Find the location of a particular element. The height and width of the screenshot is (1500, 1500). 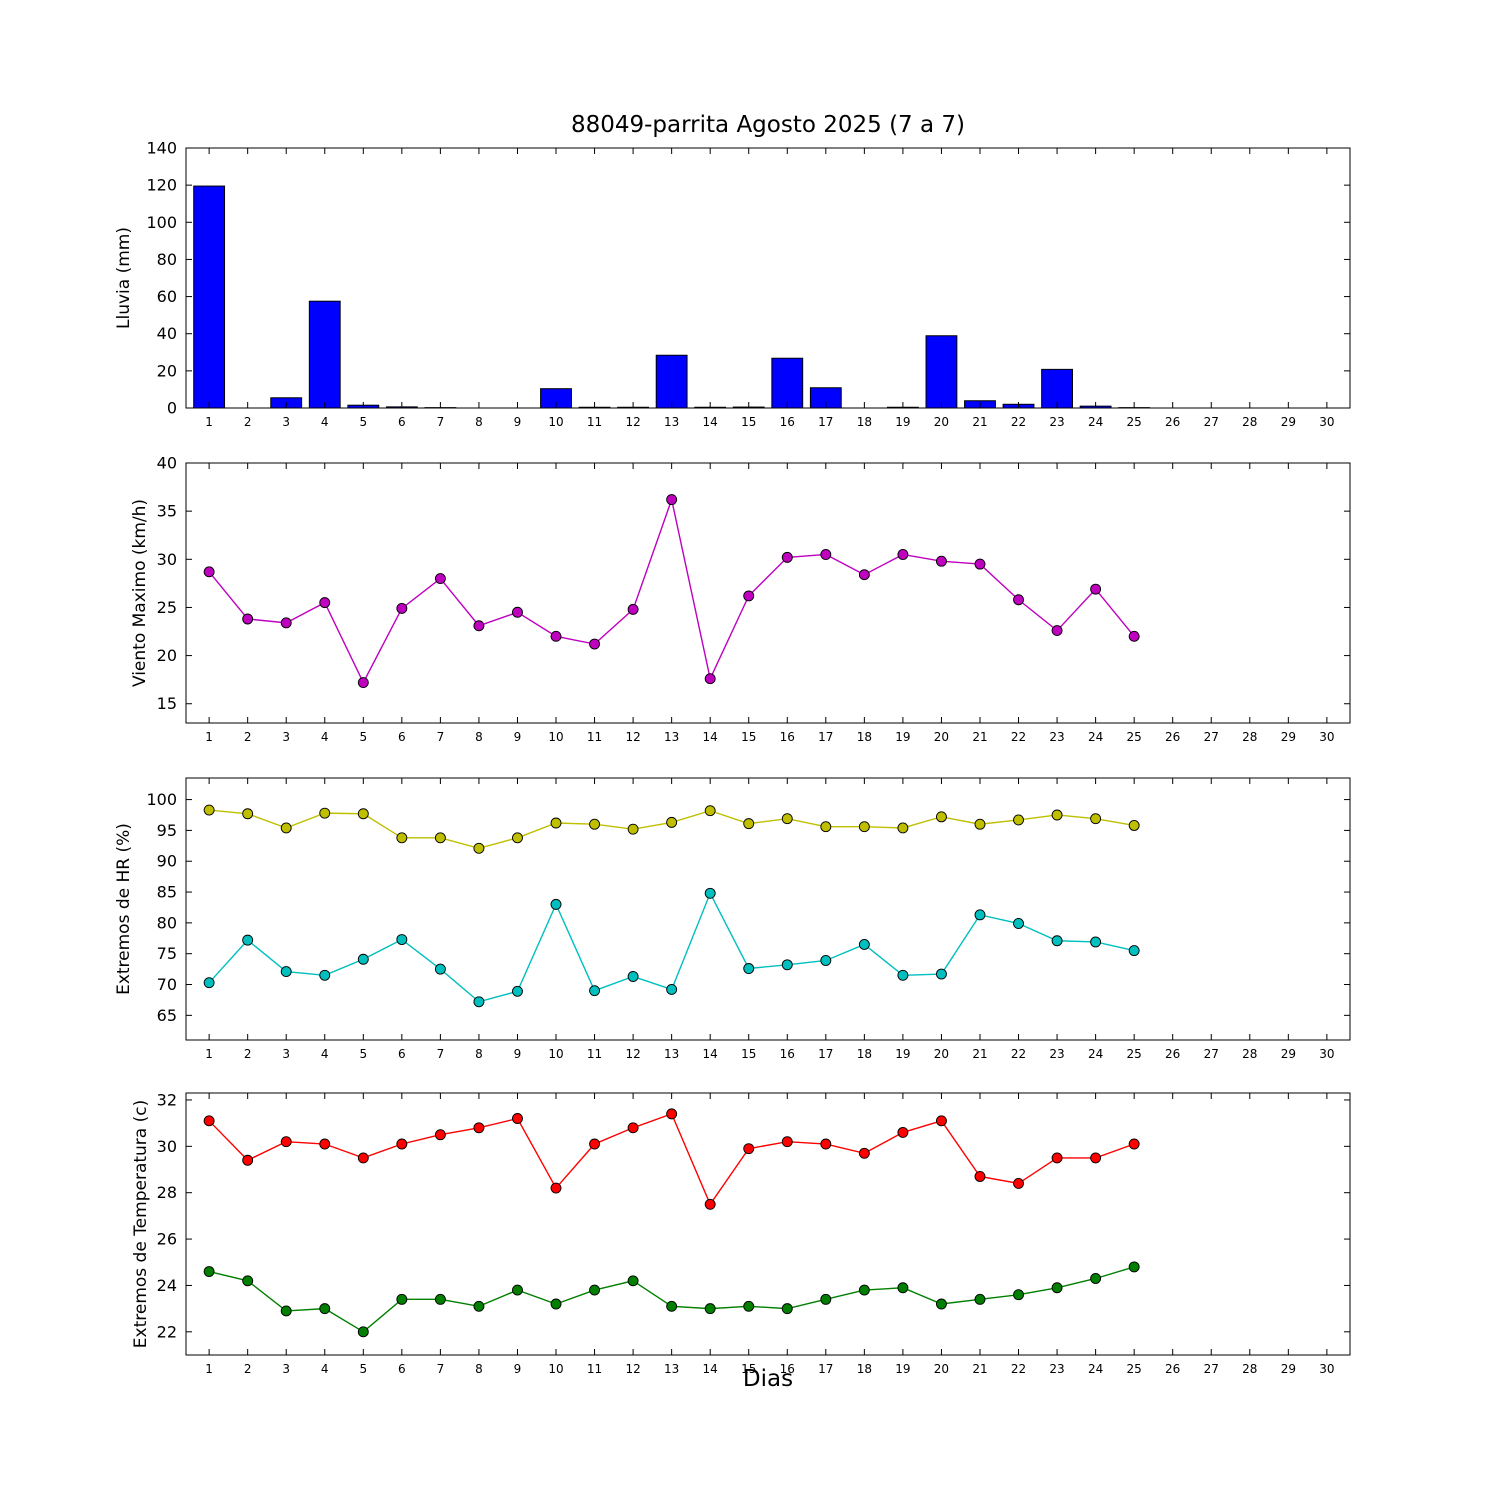

xtick-label: 22 is located at coordinates (1018, 737).